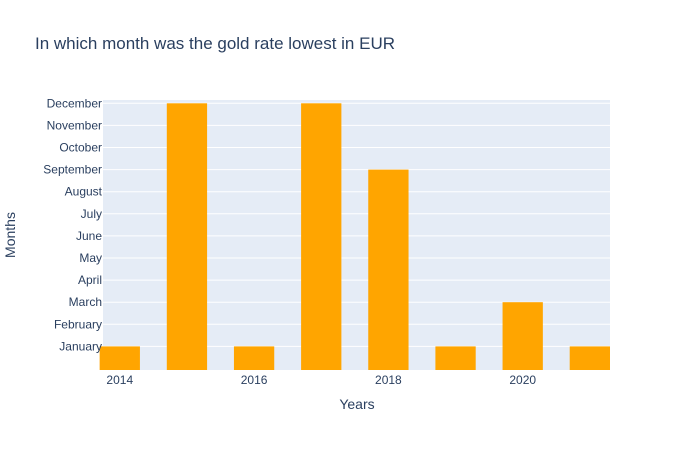  Describe the element at coordinates (119, 358) in the screenshot. I see `bar-2014` at that location.